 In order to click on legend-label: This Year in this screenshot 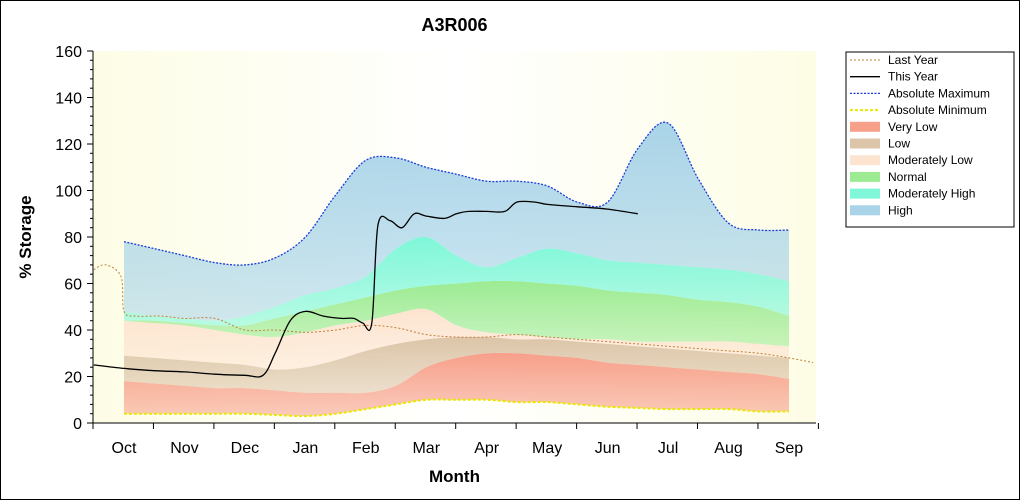, I will do `click(913, 77)`.